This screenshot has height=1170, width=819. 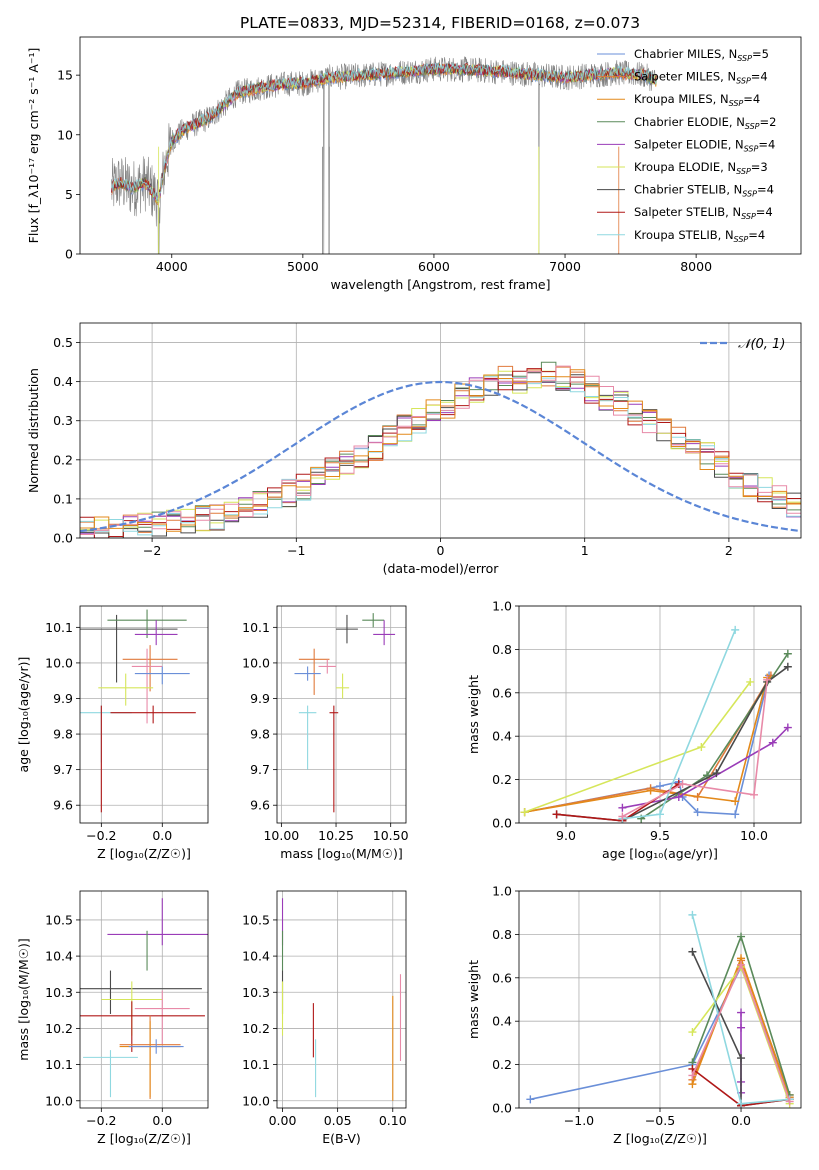 What do you see at coordinates (704, 145) in the screenshot?
I see `legend-entry: Salpeter ELODIE, NSSP=4` at bounding box center [704, 145].